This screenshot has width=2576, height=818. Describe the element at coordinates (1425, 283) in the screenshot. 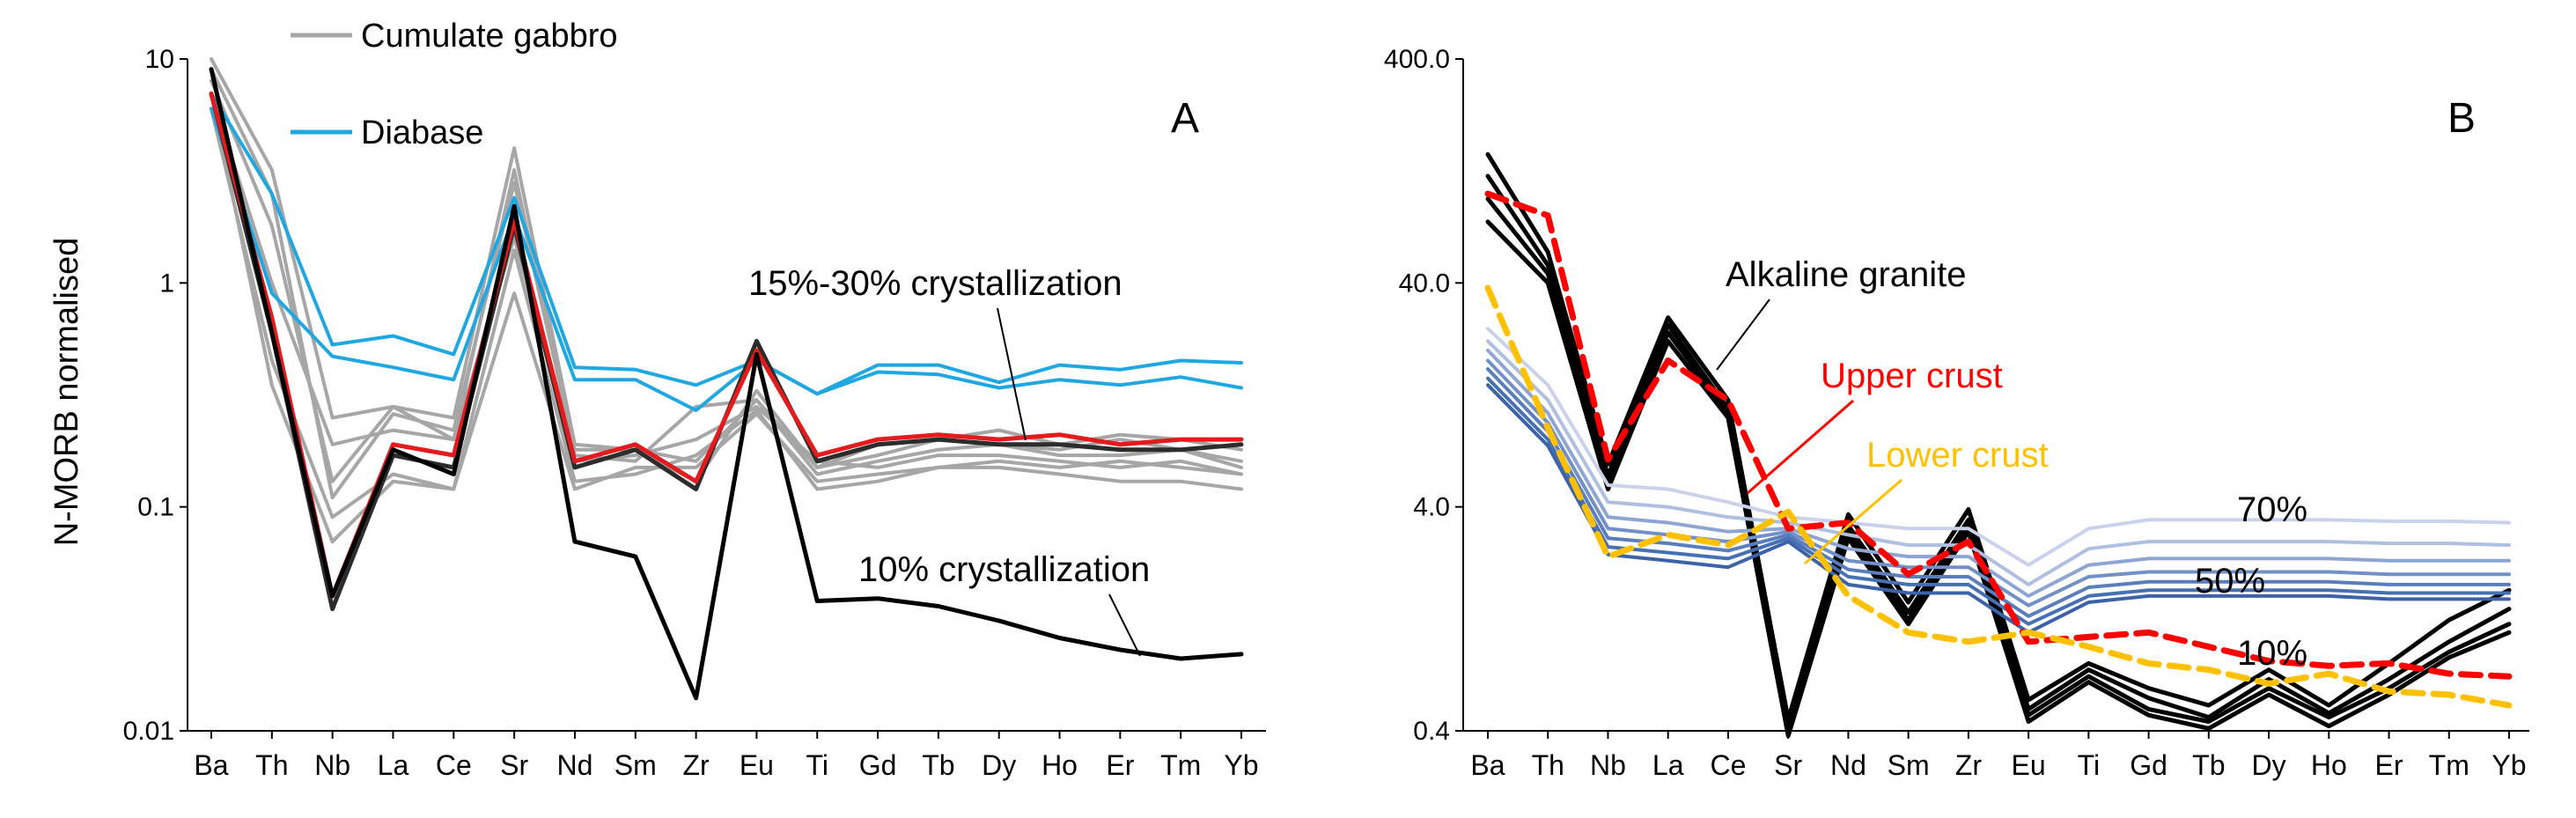

I see `panel-b-y-tick-label: 40.0` at that location.